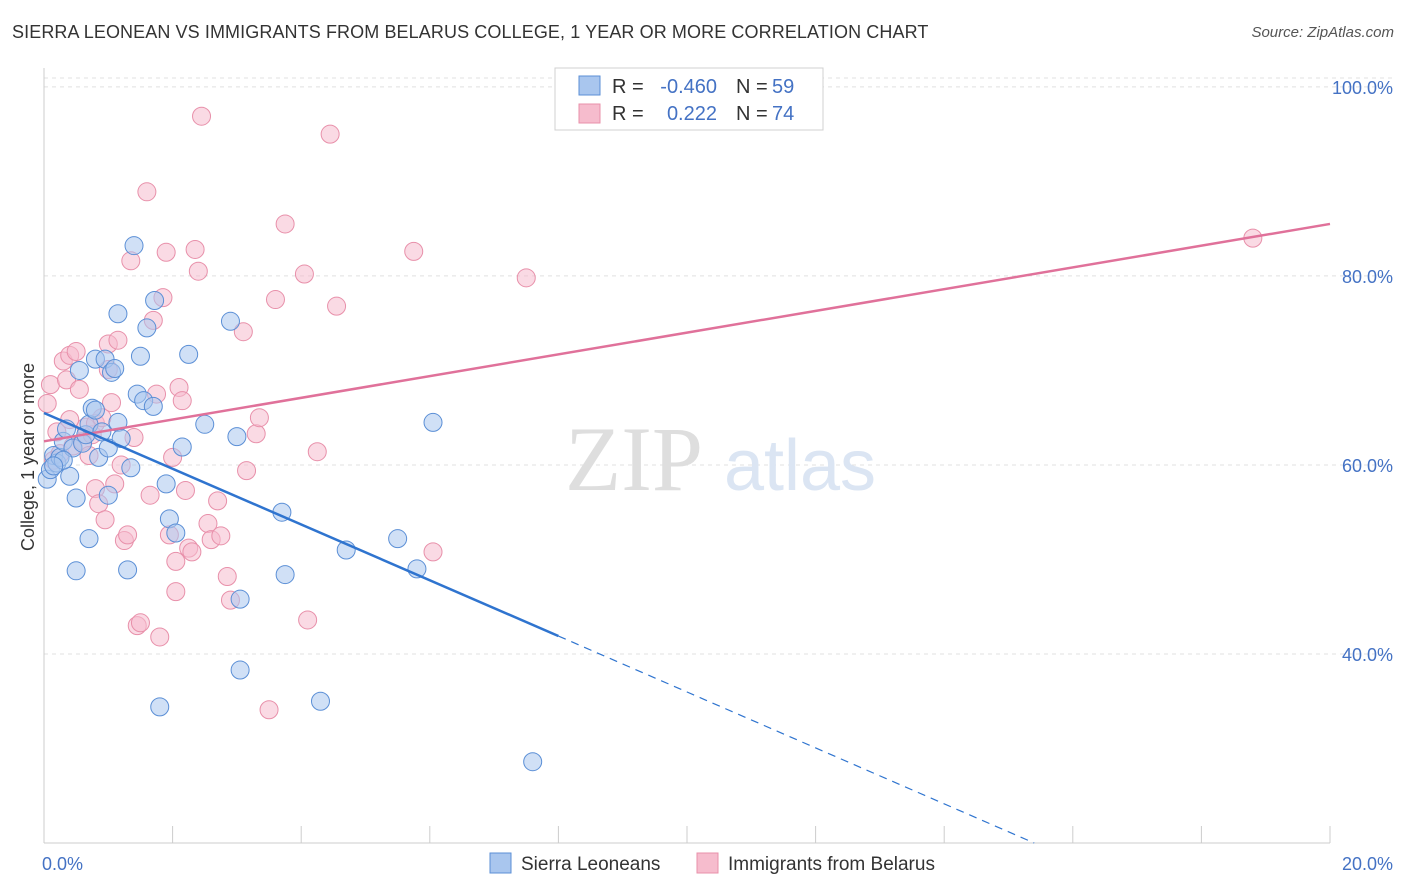  What do you see at coordinates (1322, 32) in the screenshot?
I see `chart-source: Source: ZipAtlas.com` at bounding box center [1322, 32].